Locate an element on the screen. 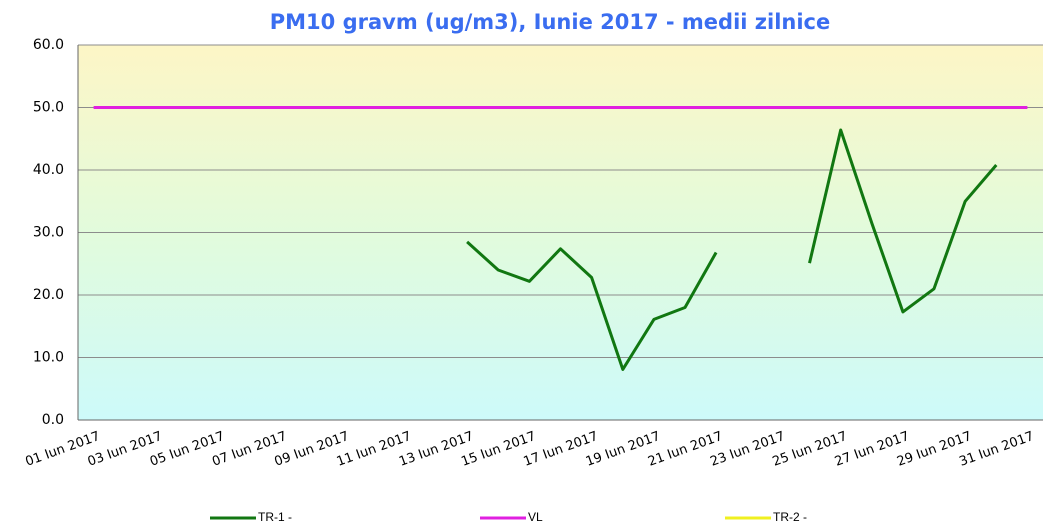 The image size is (1048, 531). y-tick-label: 40.0 is located at coordinates (48, 170).